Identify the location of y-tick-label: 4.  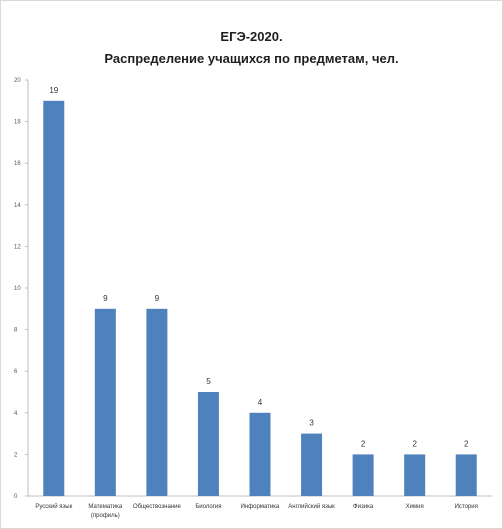
(16, 414).